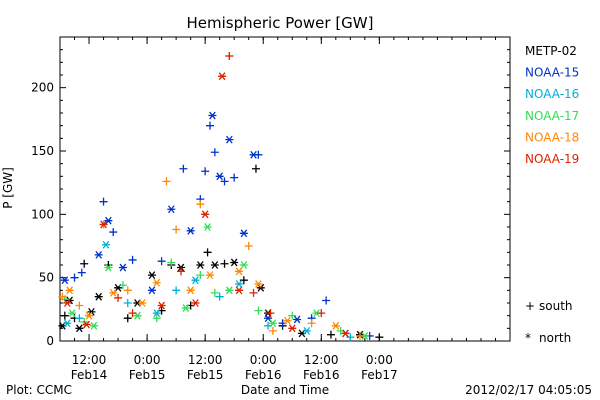 The width and height of the screenshot is (600, 400). What do you see at coordinates (552, 159) in the screenshot?
I see `legend-entry: NOAA-19` at bounding box center [552, 159].